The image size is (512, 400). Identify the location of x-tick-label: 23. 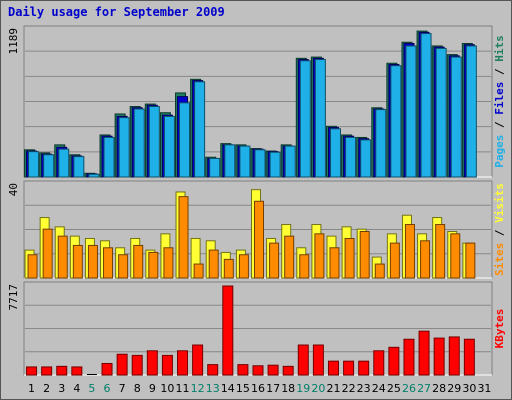
(364, 388).